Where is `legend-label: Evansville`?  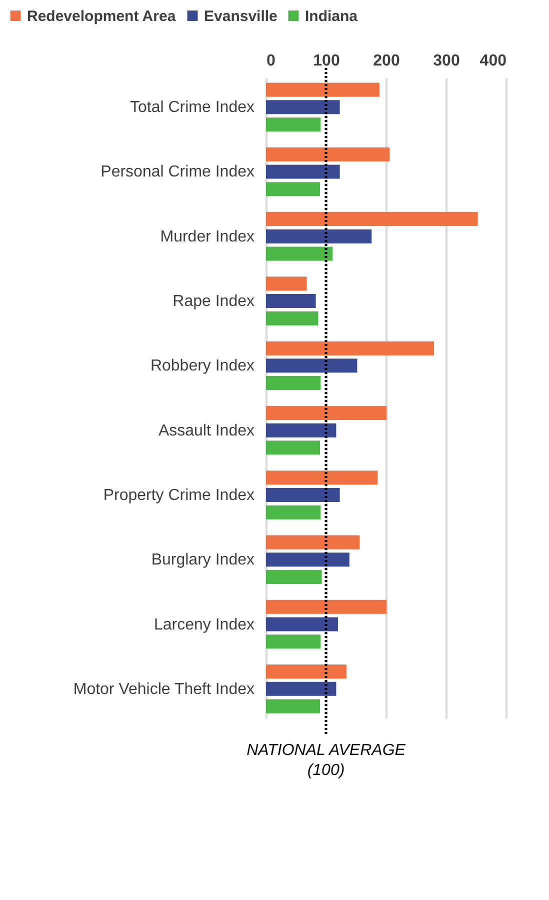
legend-label: Evansville is located at coordinates (241, 16).